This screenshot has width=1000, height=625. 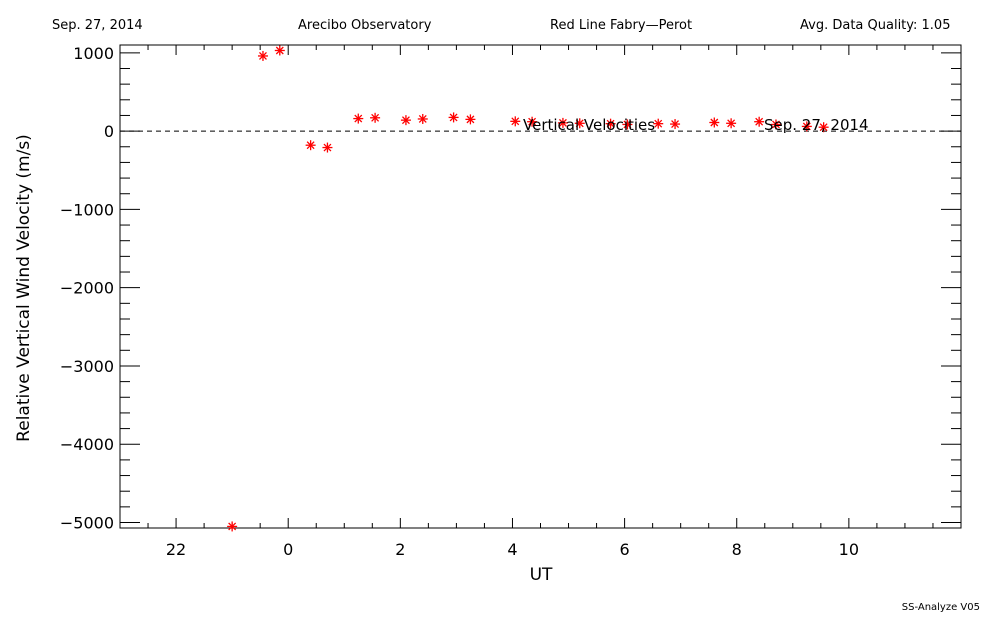 I want to click on header-instrument: Red Line Fabry—Perot, so click(x=621, y=25).